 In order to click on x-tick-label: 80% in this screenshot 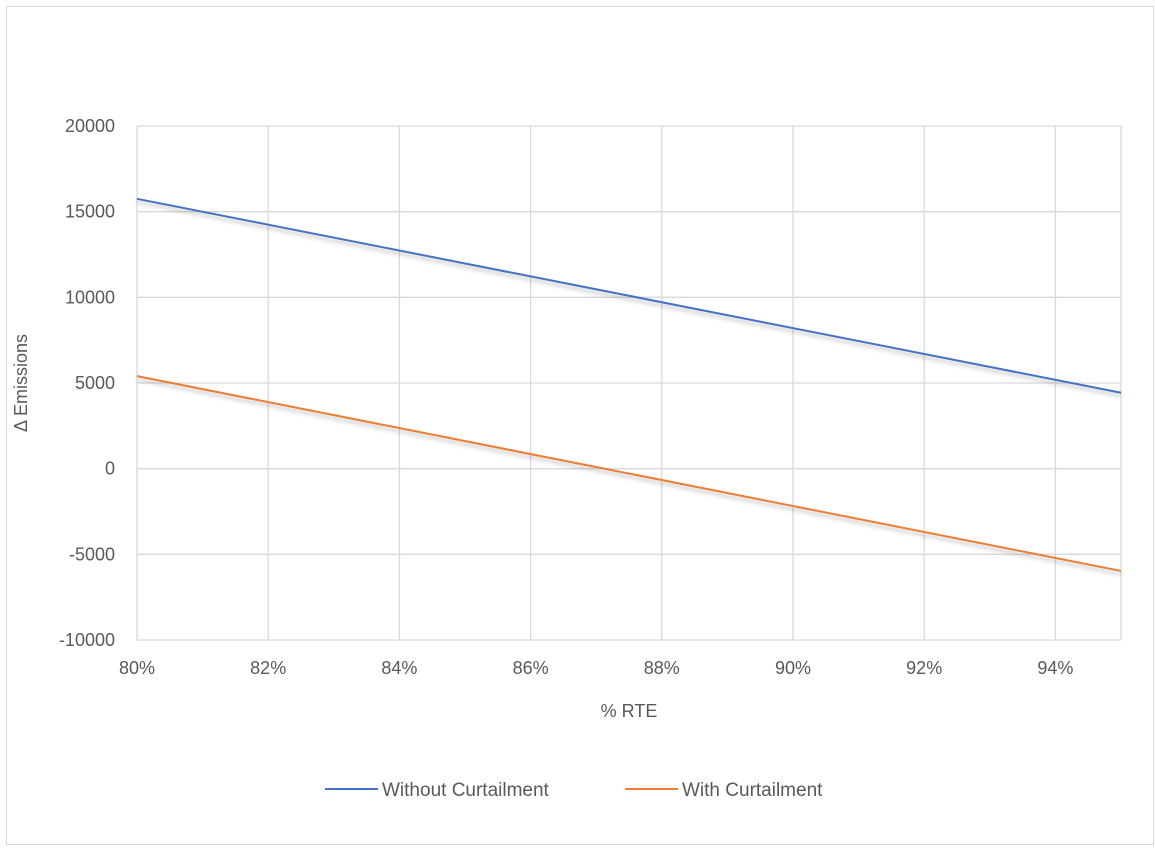, I will do `click(137, 668)`.